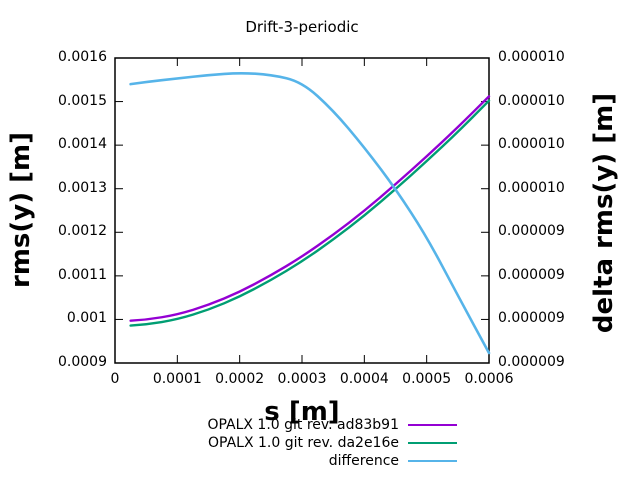 The height and width of the screenshot is (480, 640). I want to click on y-axis-label-left: rms(y) [m], so click(21, 210).